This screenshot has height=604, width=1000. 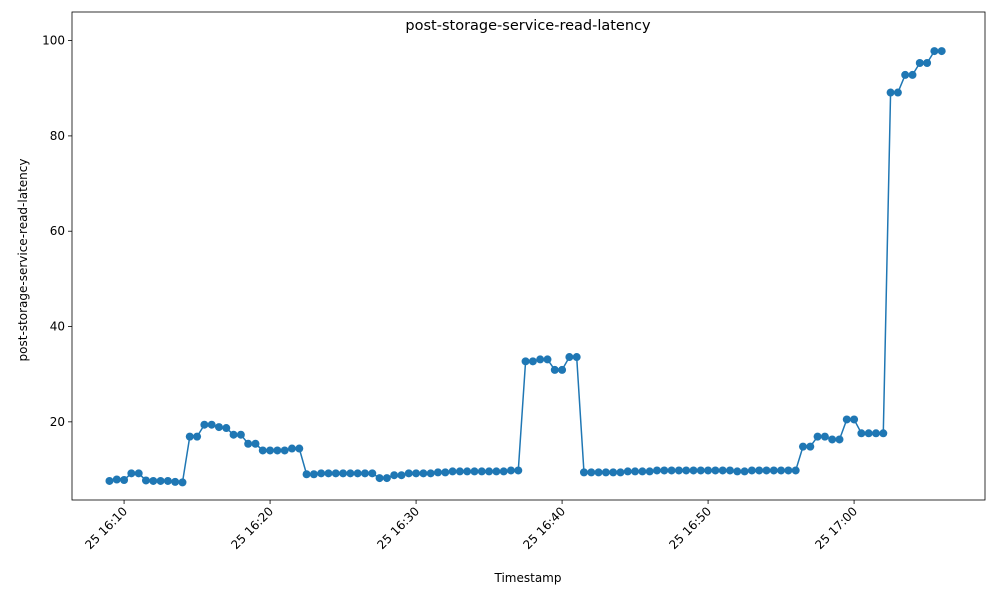 What do you see at coordinates (23, 260) in the screenshot?
I see `y-axis-label: post-storage-service-read-latency` at bounding box center [23, 260].